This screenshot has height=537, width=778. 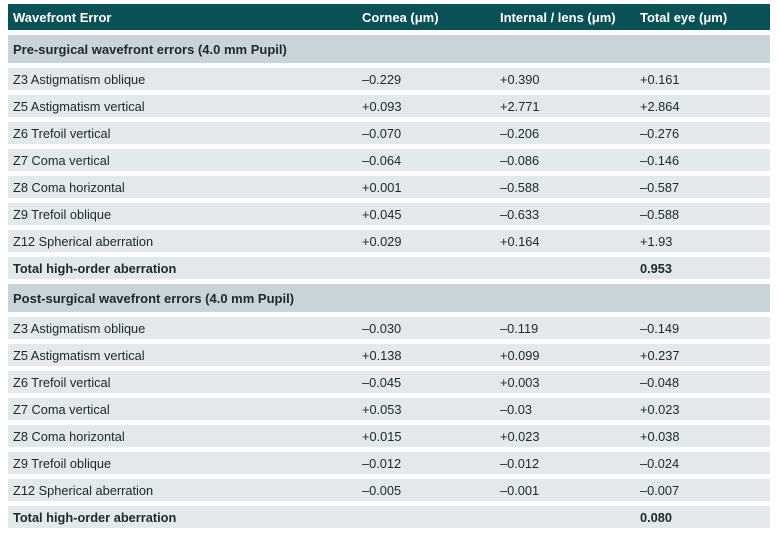 What do you see at coordinates (382, 187) in the screenshot?
I see `cornea-value: +0.001` at bounding box center [382, 187].